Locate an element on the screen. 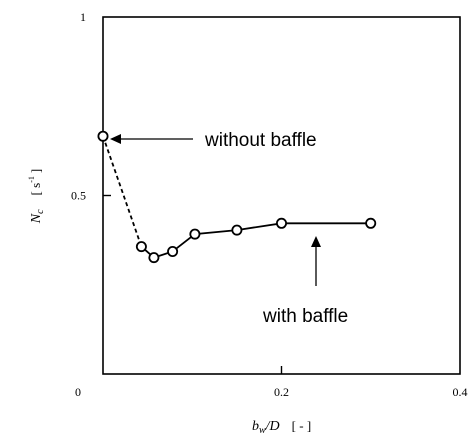  y-axis-var: N is located at coordinates (36, 218).